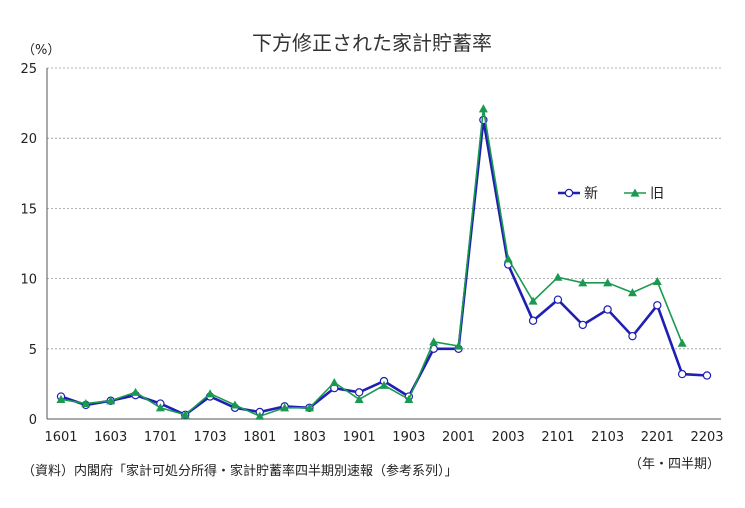 This screenshot has height=508, width=745. Describe the element at coordinates (408, 437) in the screenshot. I see `x-tick-label: 1903` at that location.